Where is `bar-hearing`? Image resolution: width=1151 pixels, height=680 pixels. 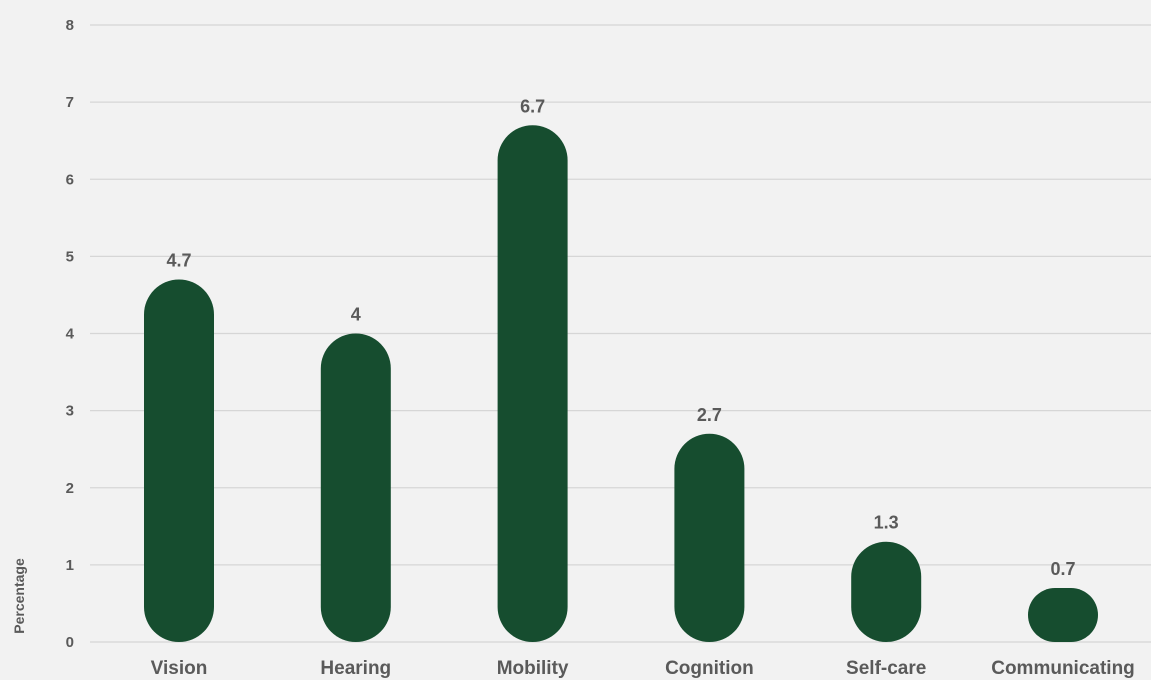
bar-hearing is located at coordinates (355, 487).